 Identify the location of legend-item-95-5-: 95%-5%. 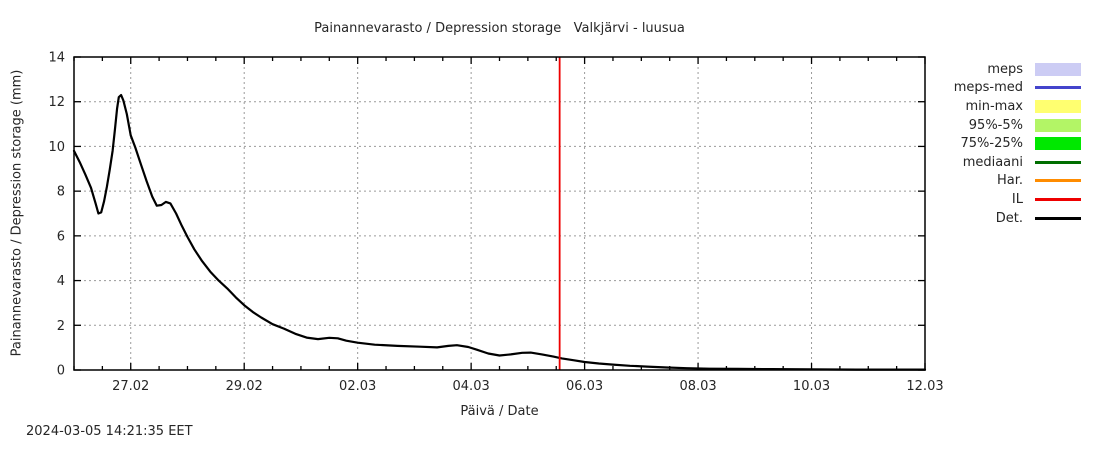
(966, 125).